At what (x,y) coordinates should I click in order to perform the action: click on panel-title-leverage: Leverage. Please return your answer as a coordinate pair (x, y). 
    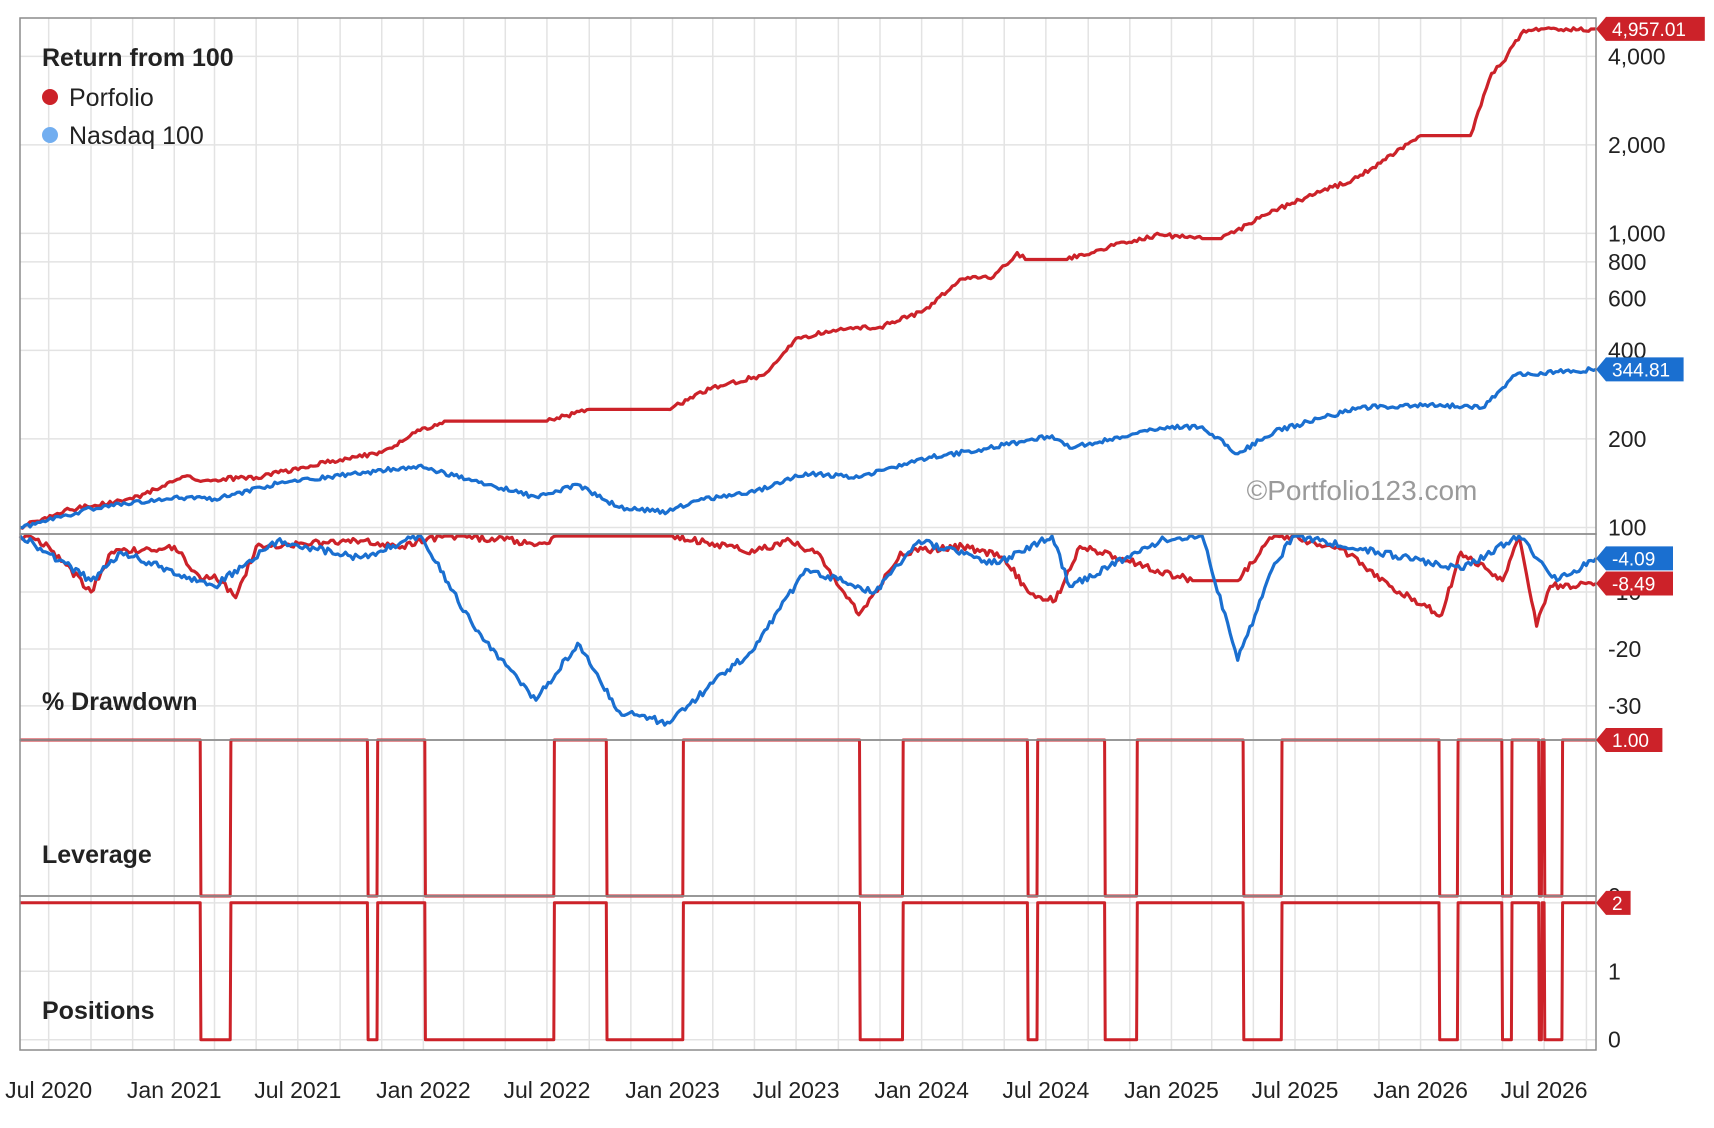
    Looking at the image, I should click on (97, 855).